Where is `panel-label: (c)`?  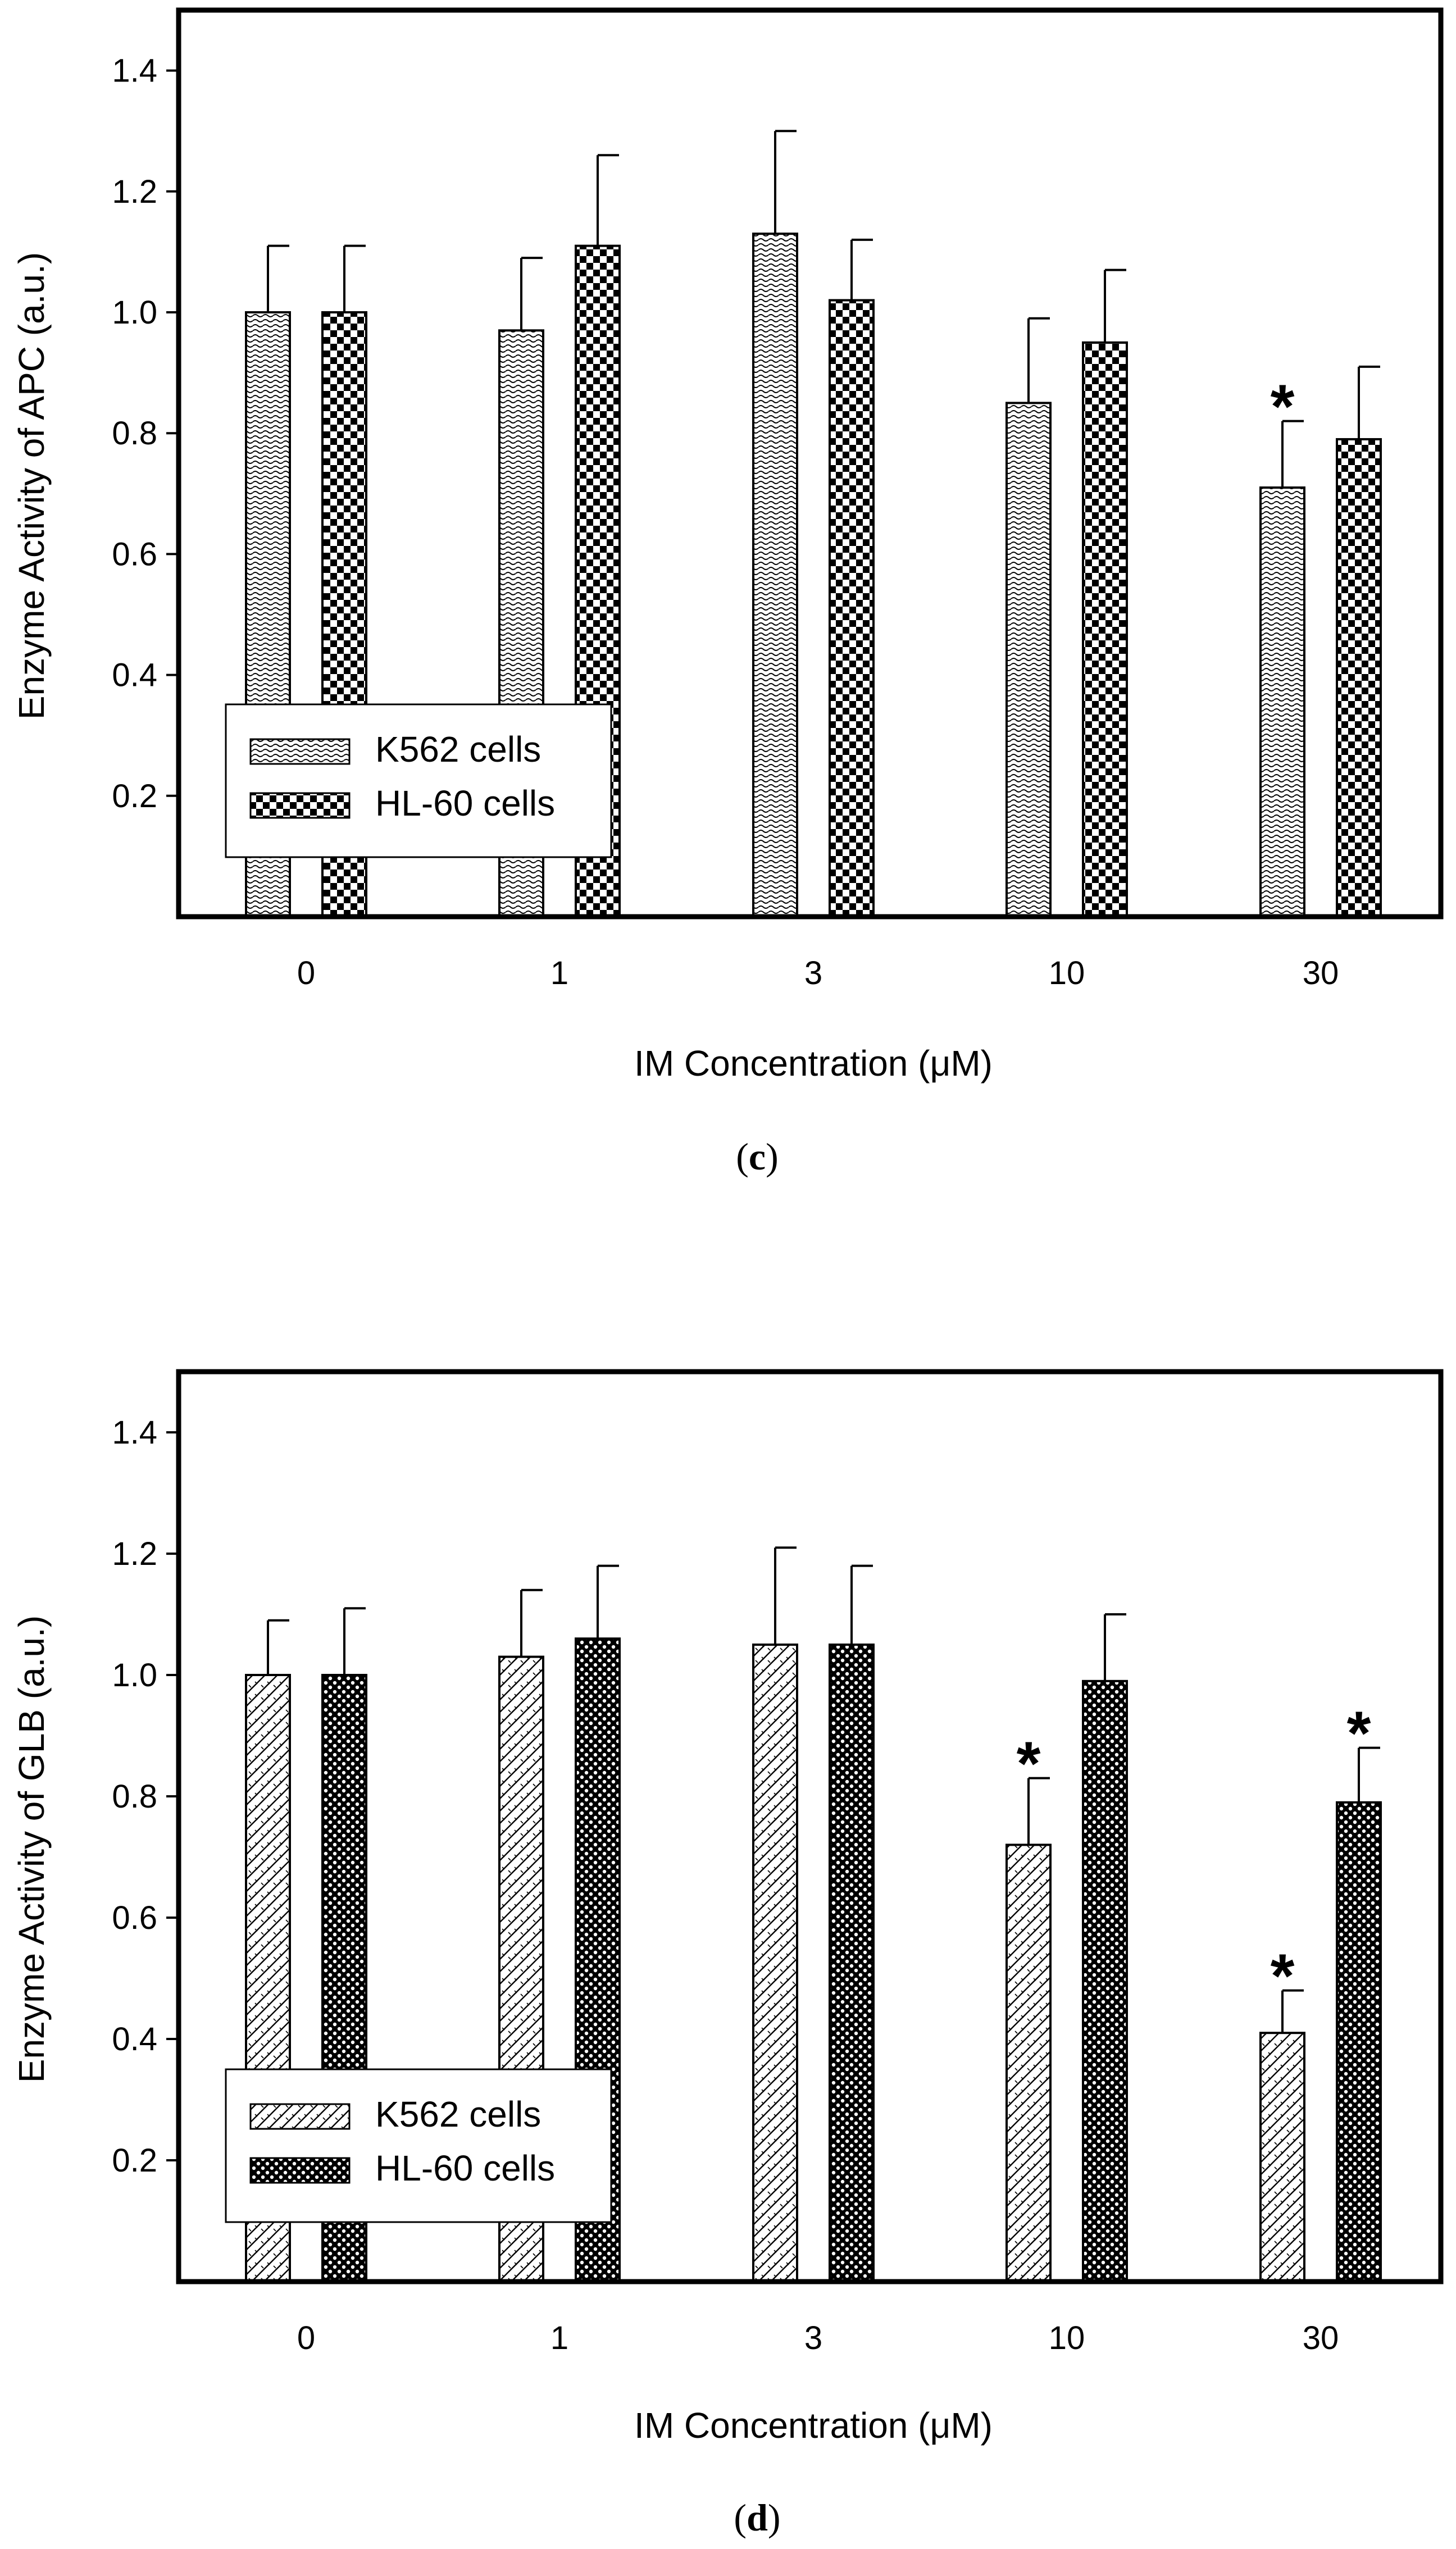 panel-label: (c) is located at coordinates (758, 1156).